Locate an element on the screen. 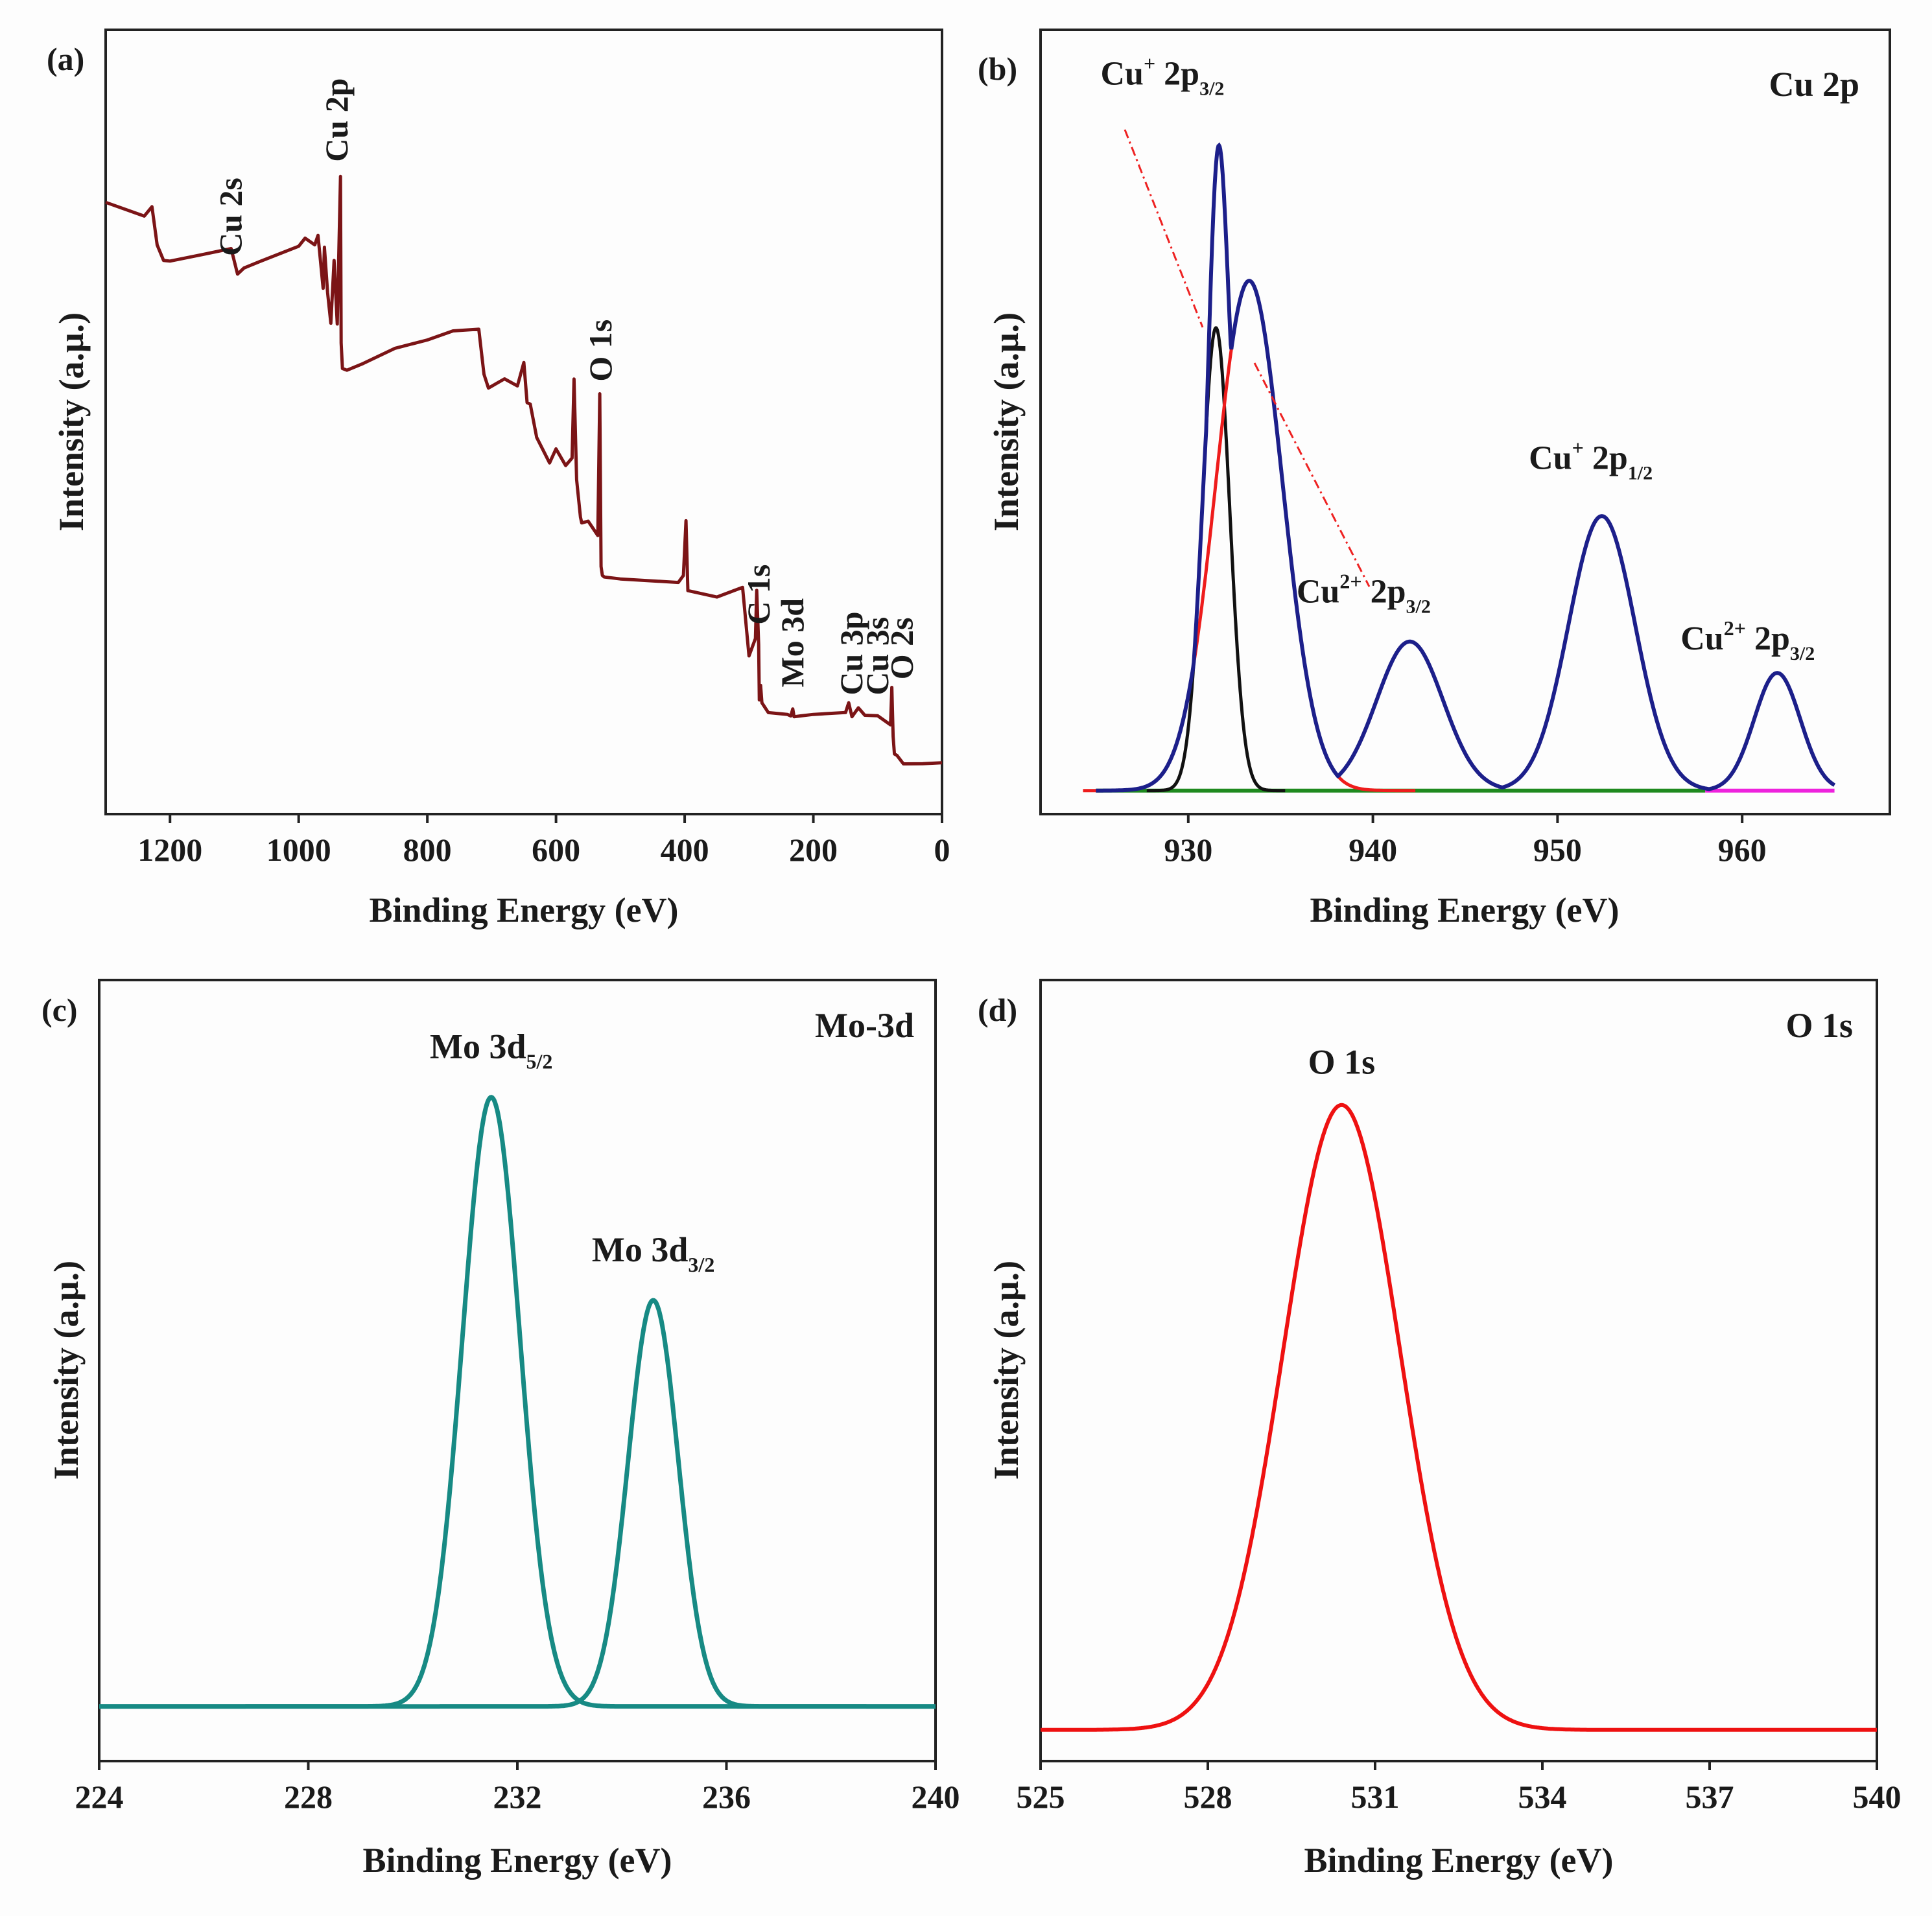  x-tick-label: 0 is located at coordinates (942, 850).